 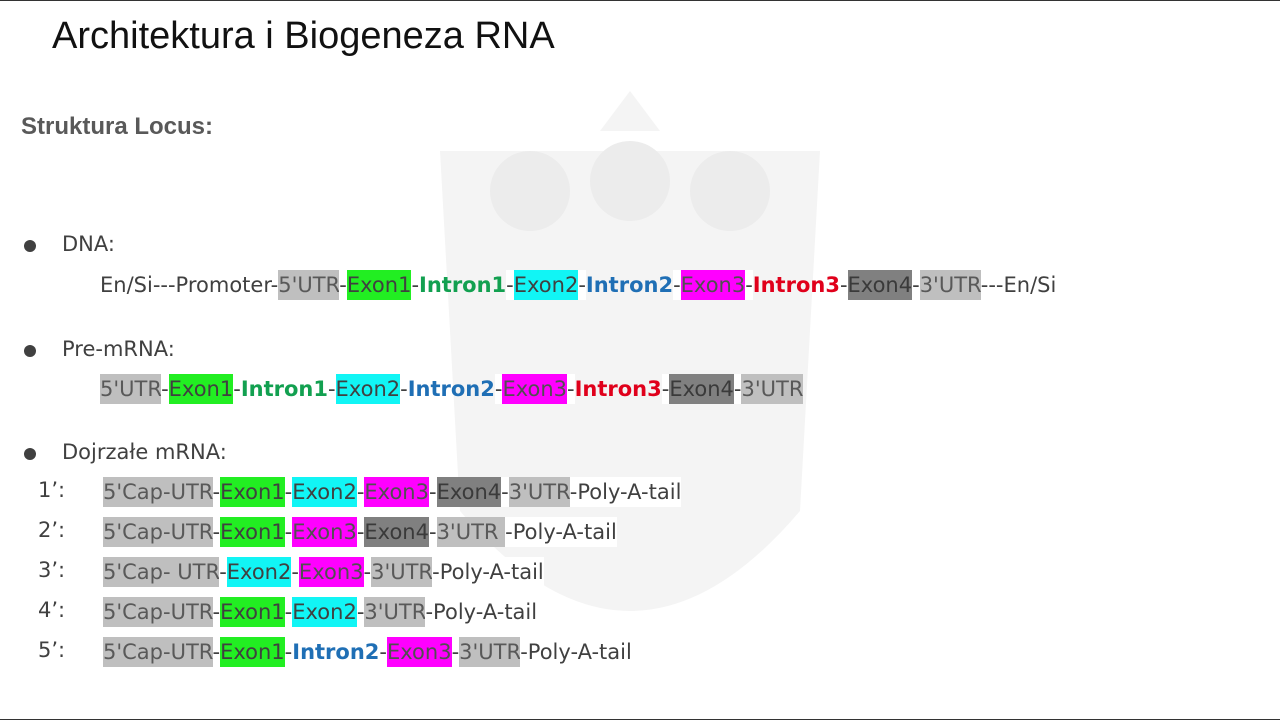 I want to click on segment-plain: En/Si---Promoter-, so click(x=189, y=285).